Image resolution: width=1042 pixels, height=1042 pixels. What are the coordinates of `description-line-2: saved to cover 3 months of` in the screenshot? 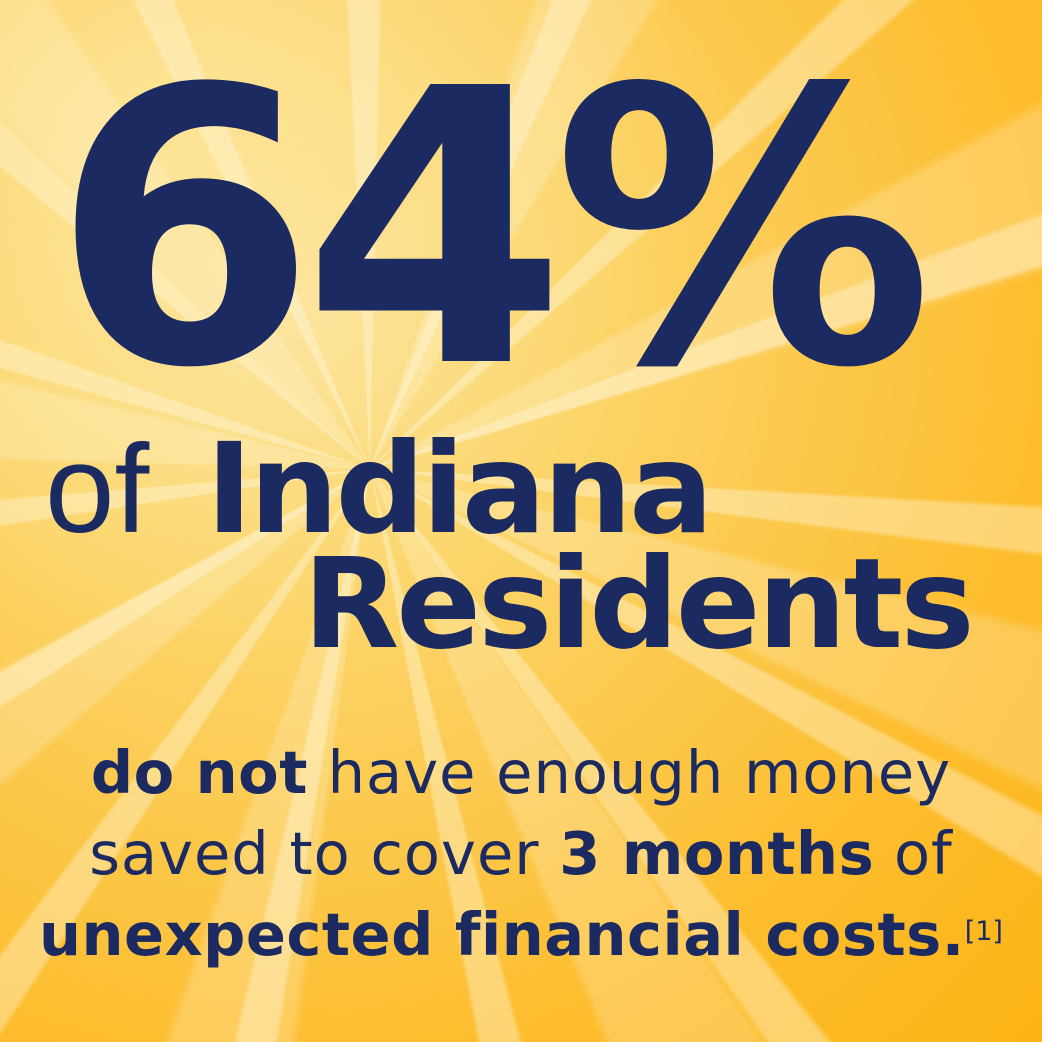 It's located at (521, 853).